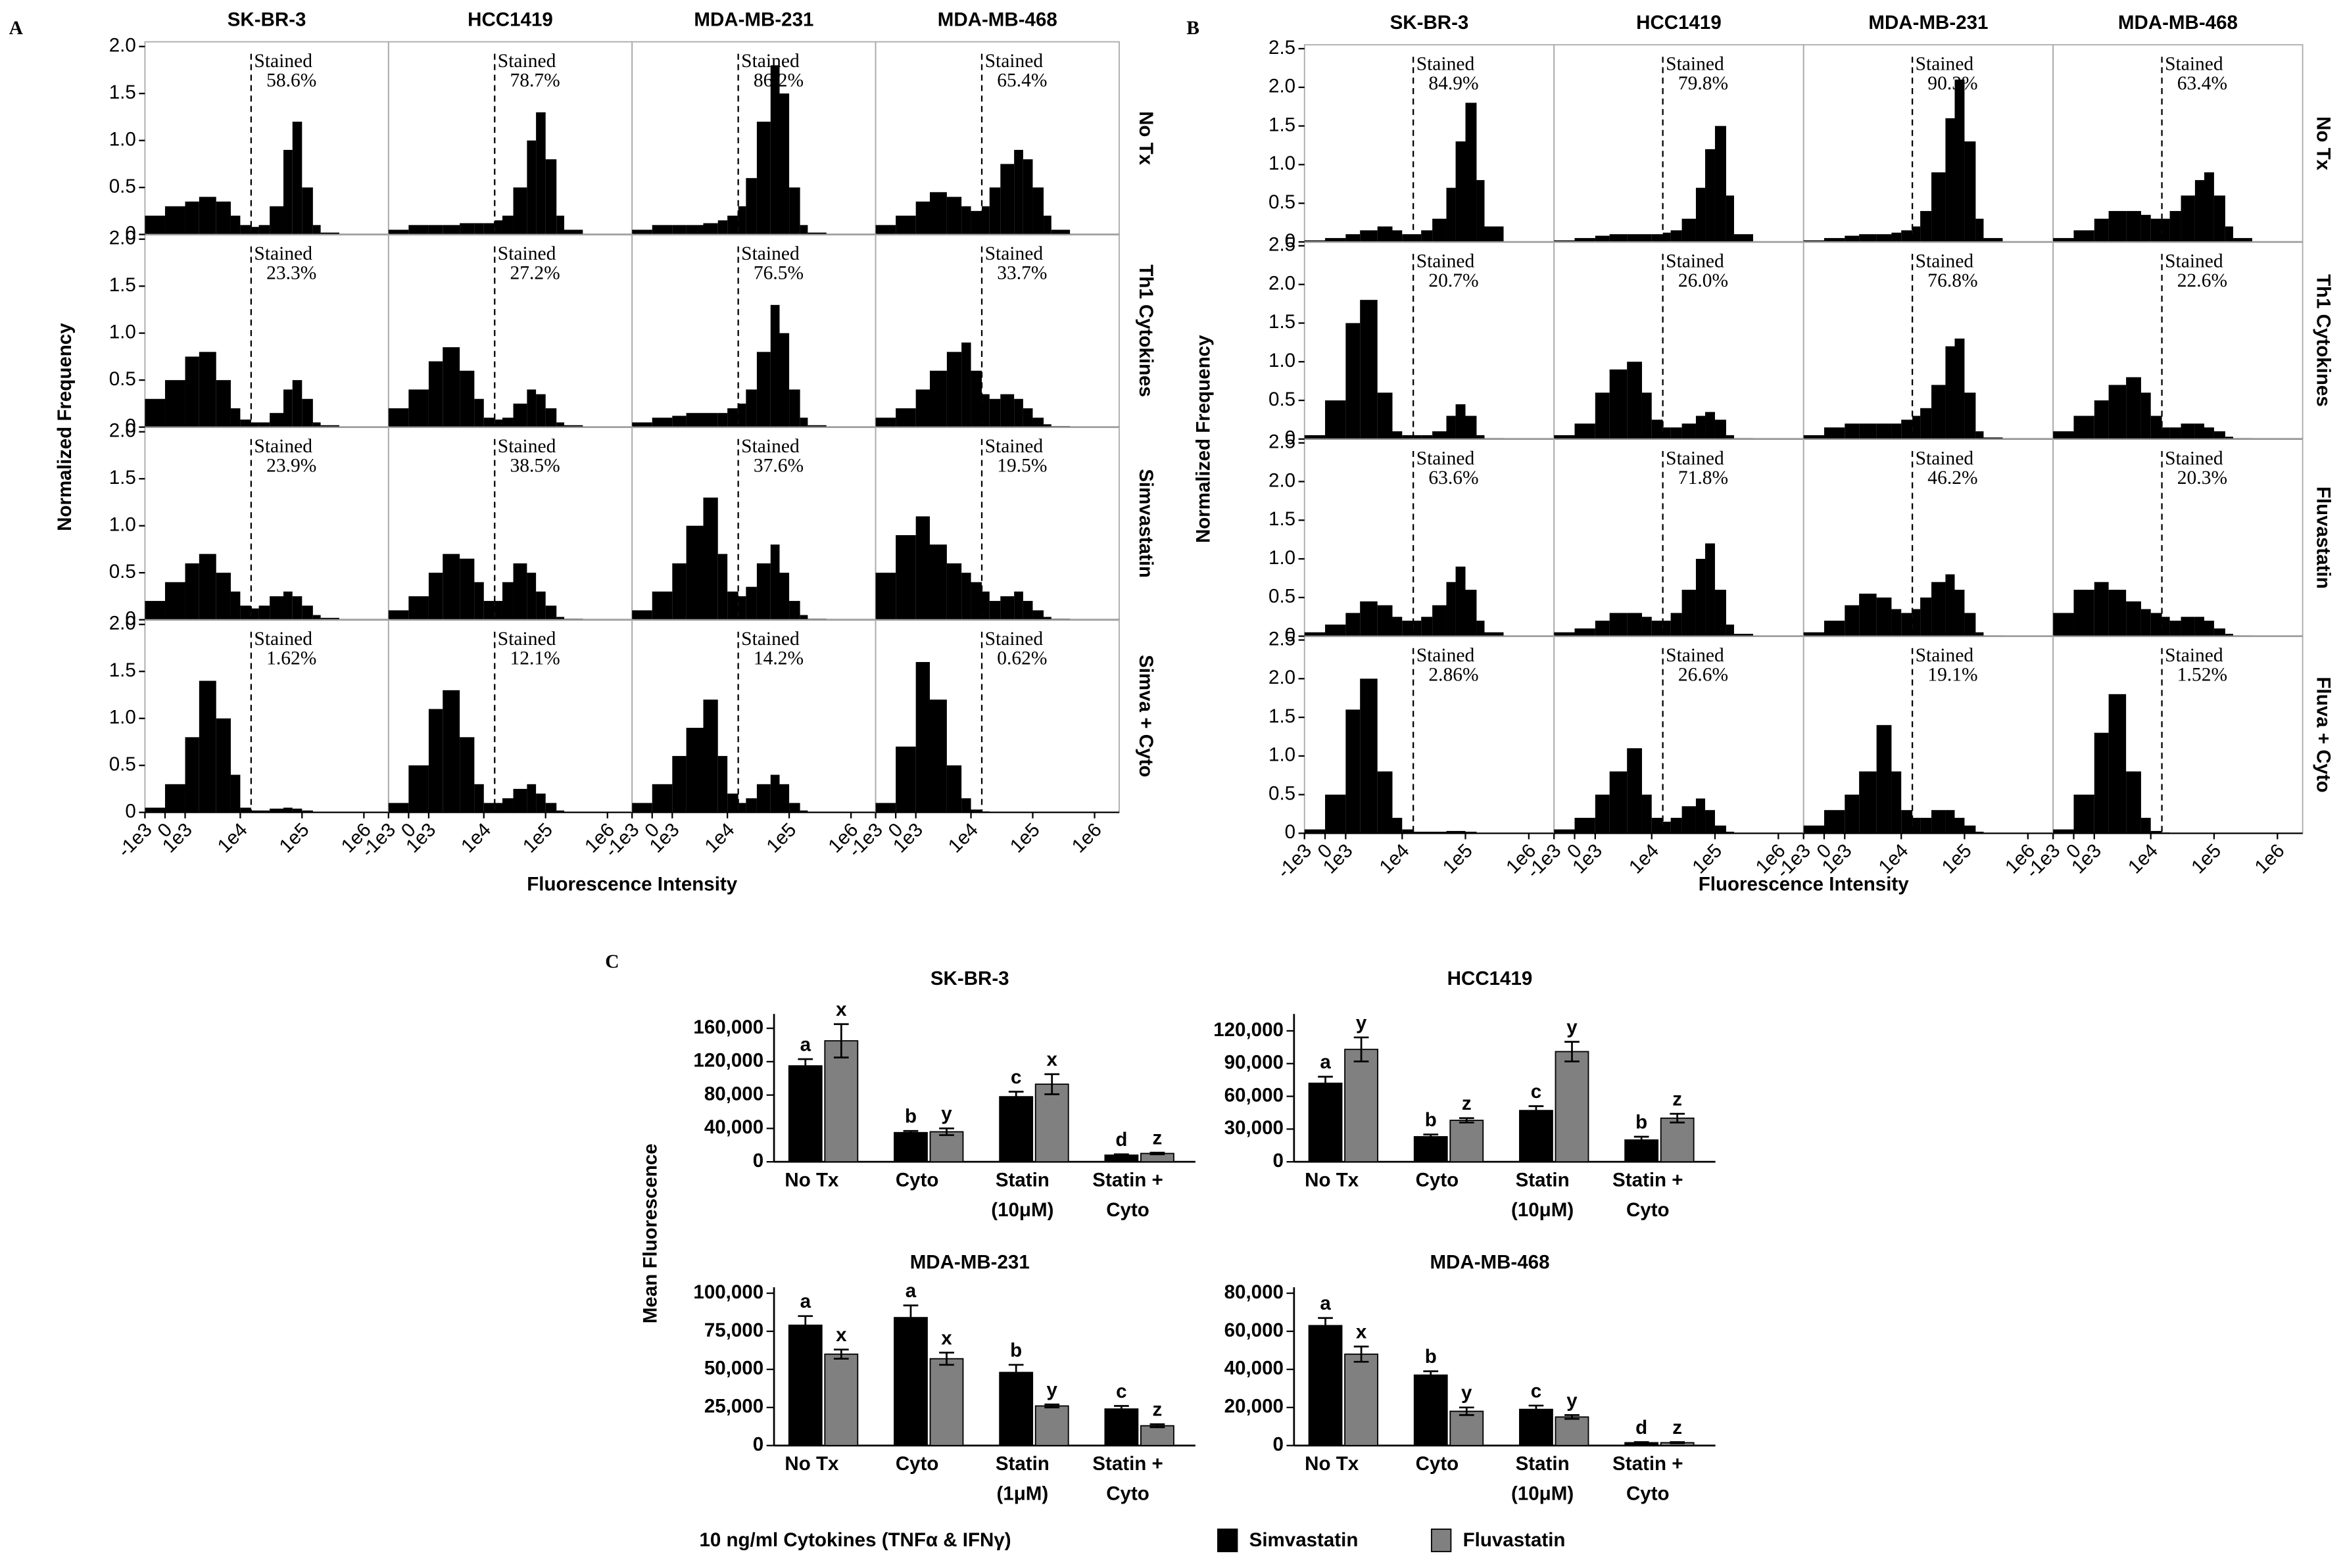 This screenshot has height=1568, width=2343. Describe the element at coordinates (122, 285) in the screenshot. I see `y-tick-label: 1.5` at that location.